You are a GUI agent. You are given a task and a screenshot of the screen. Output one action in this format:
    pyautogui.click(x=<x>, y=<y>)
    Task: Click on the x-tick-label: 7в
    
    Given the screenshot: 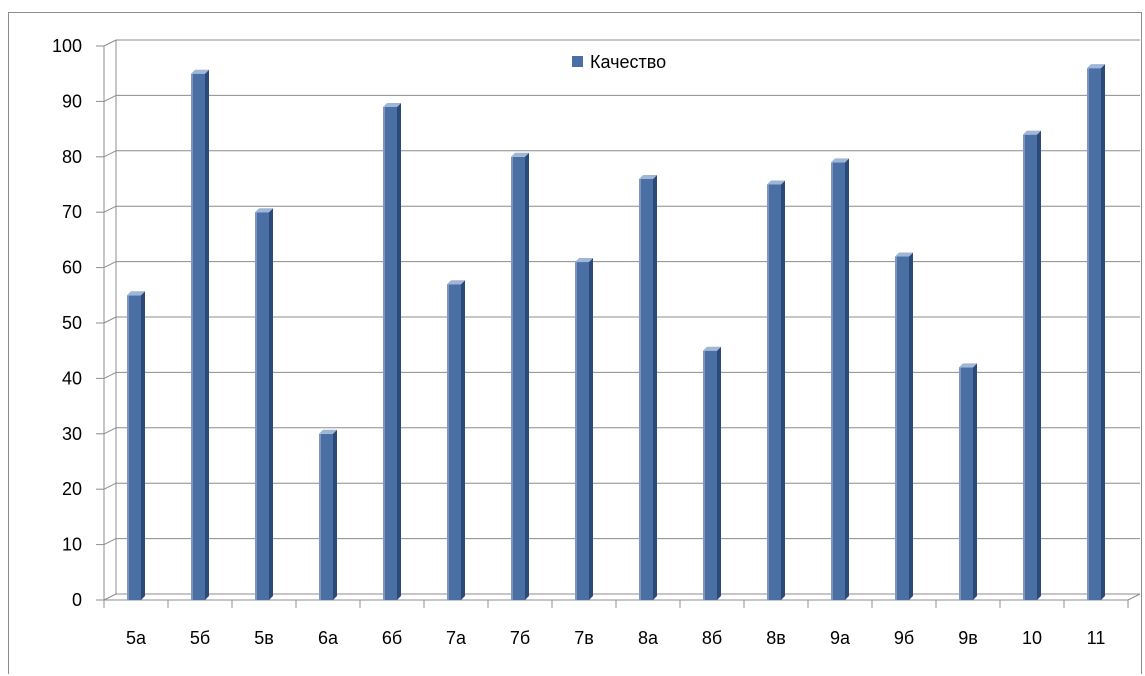 What is the action you would take?
    pyautogui.click(x=584, y=638)
    